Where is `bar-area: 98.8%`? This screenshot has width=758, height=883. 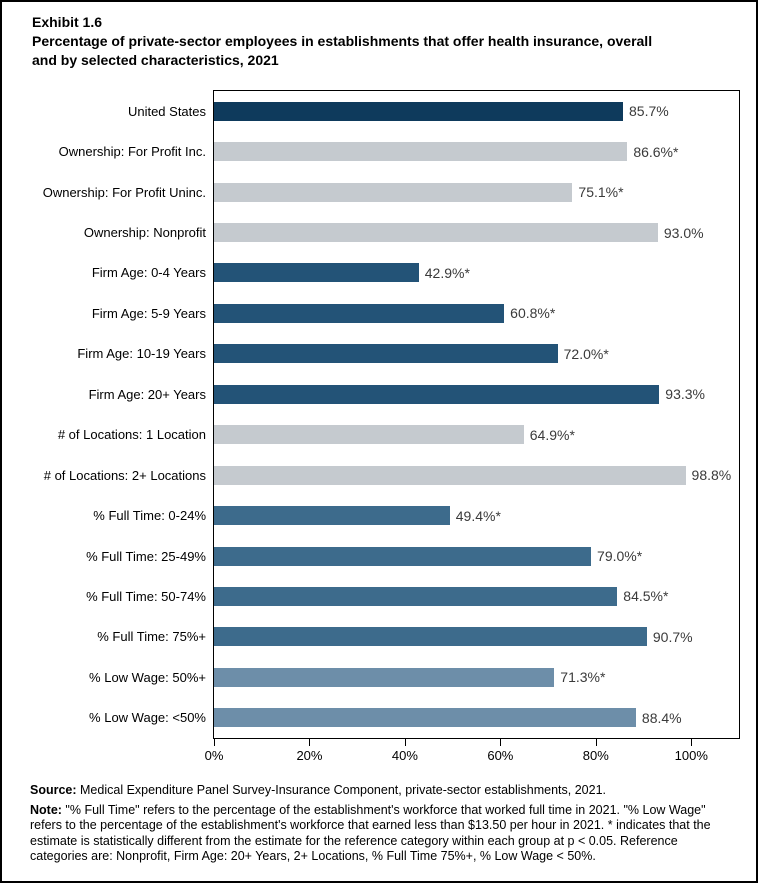 bar-area: 98.8% is located at coordinates (476, 475).